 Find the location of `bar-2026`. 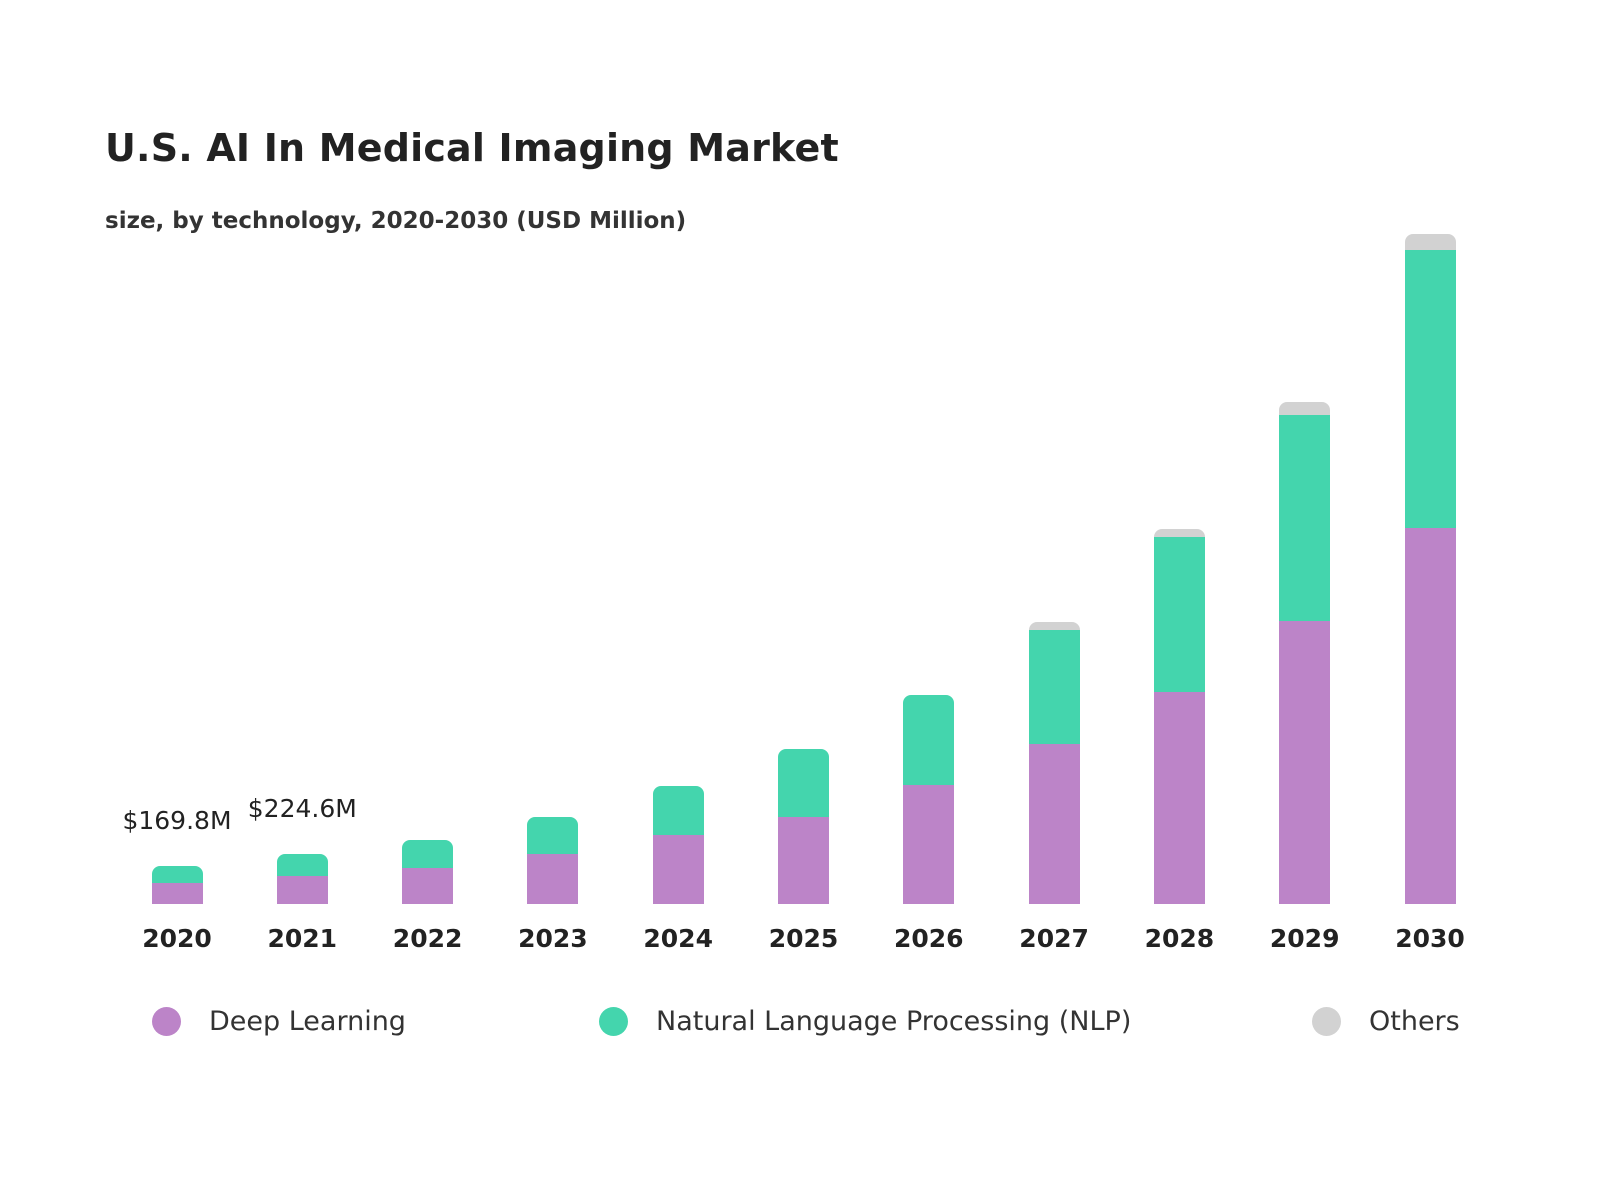

bar-2026 is located at coordinates (929, 799).